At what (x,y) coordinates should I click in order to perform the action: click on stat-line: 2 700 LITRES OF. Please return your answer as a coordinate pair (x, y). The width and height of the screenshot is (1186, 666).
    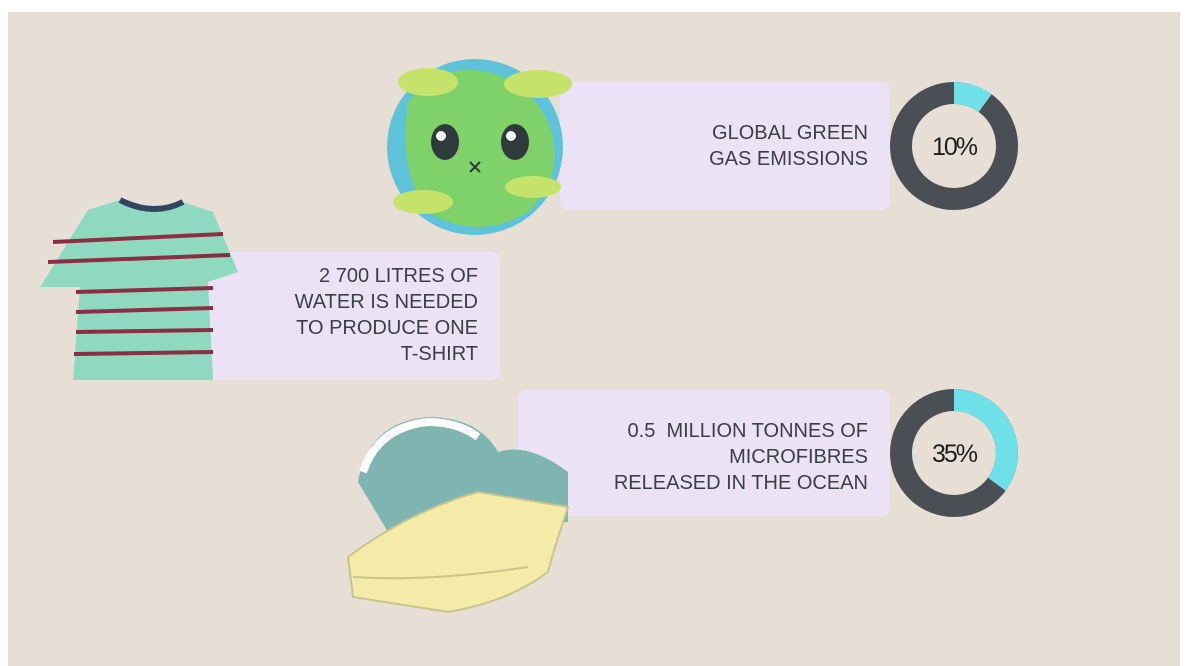
    Looking at the image, I should click on (398, 276).